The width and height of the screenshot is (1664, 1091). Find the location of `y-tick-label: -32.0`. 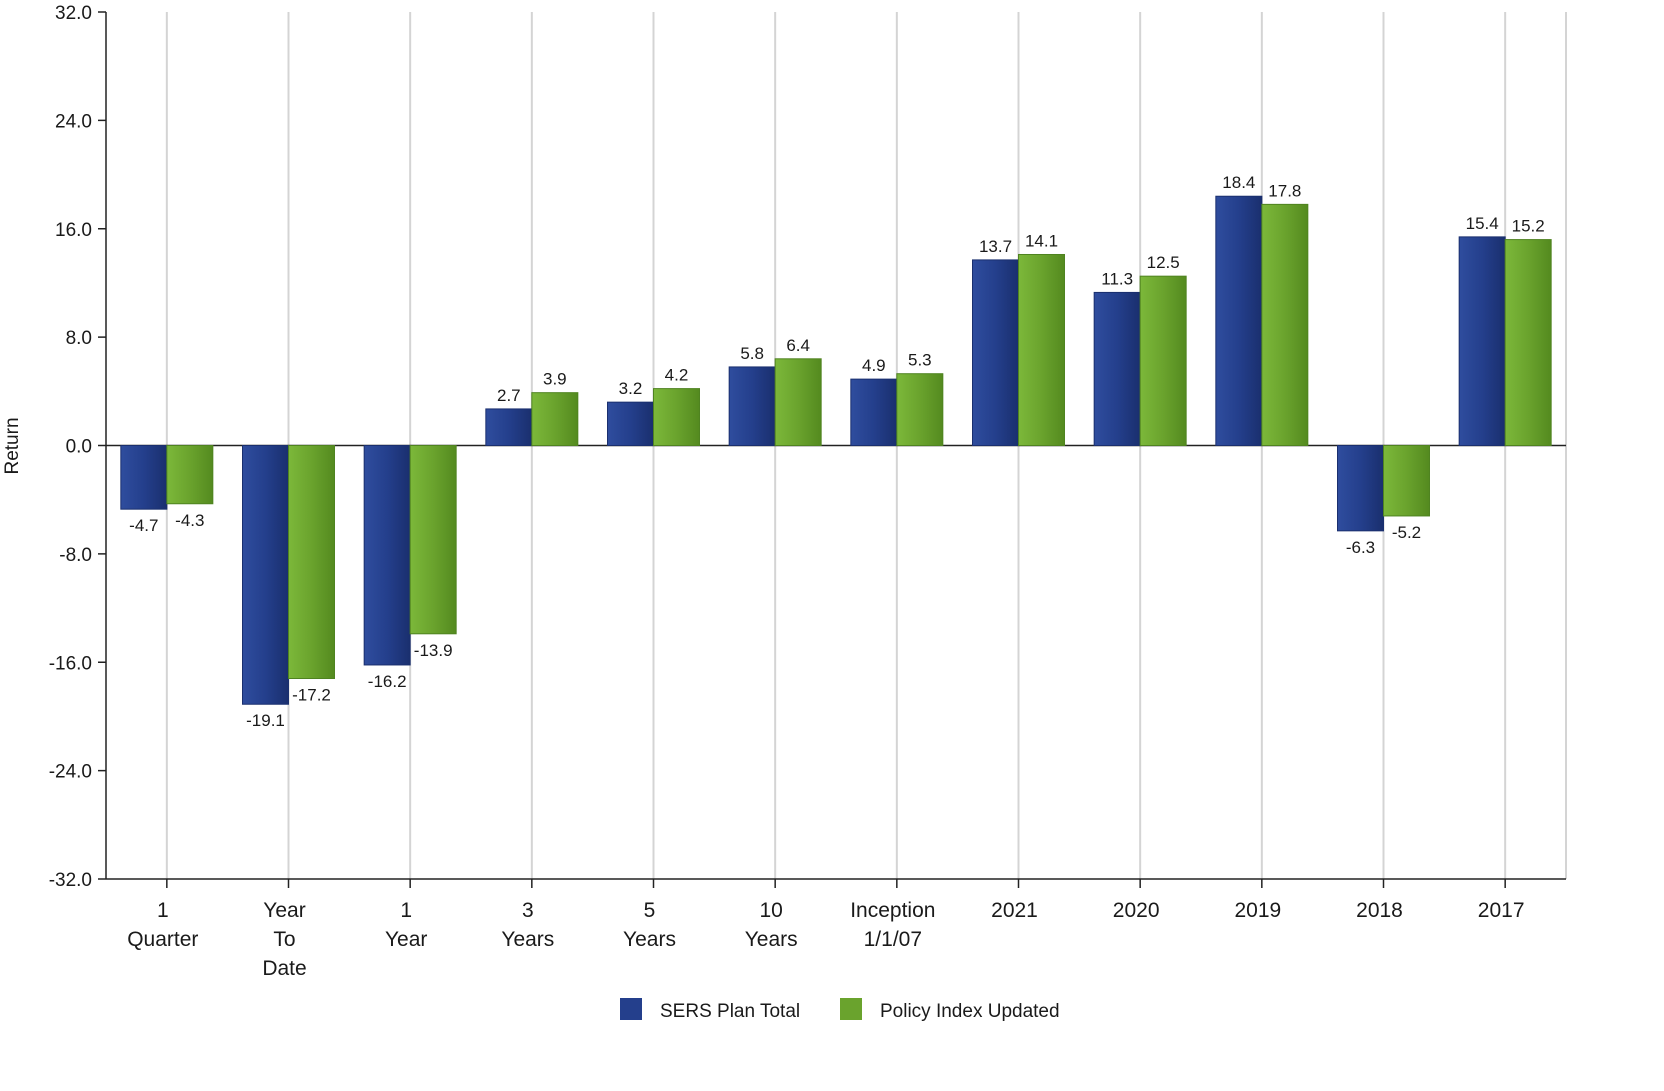

y-tick-label: -32.0 is located at coordinates (70, 880).